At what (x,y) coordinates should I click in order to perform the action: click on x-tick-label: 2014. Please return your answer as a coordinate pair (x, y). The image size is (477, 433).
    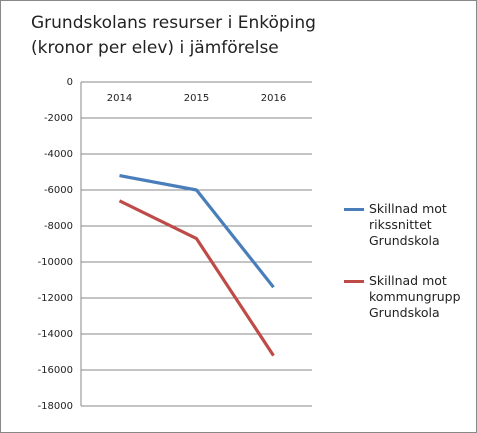
    Looking at the image, I should click on (119, 98).